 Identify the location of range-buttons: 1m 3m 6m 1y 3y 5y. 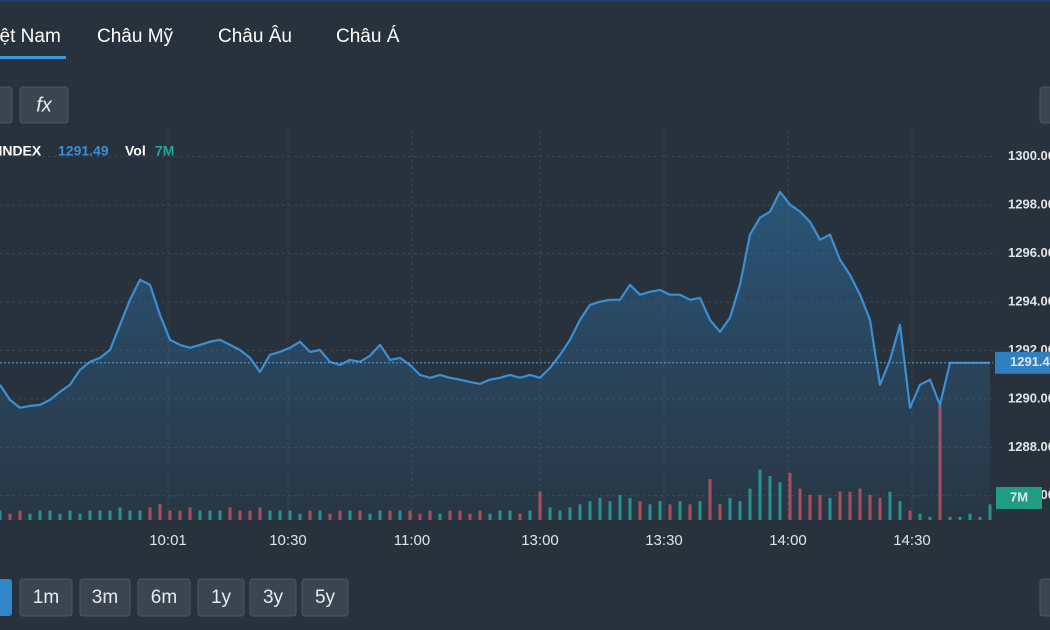
(184, 597).